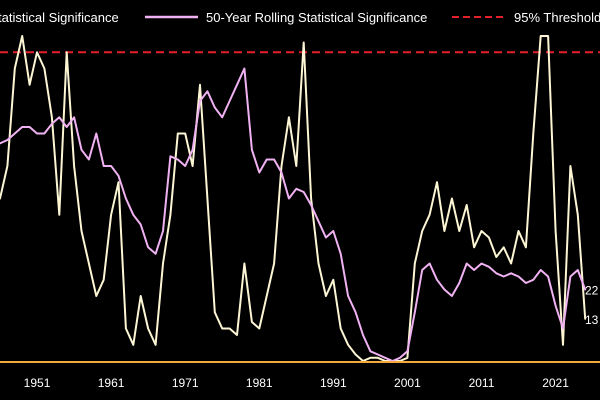  What do you see at coordinates (185, 383) in the screenshot?
I see `x-tick-label: 1971` at bounding box center [185, 383].